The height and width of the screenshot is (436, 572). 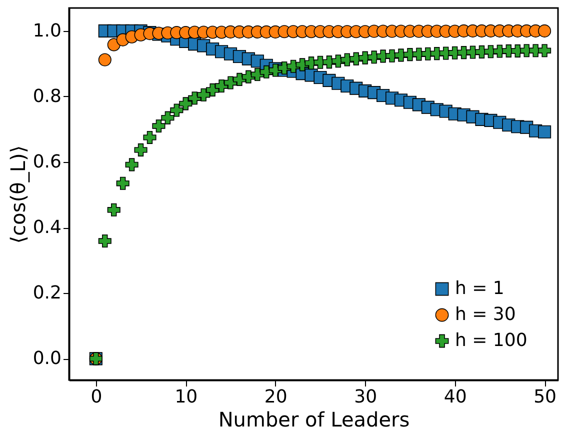 I want to click on x-axis-title: Number of Leaders, so click(x=314, y=420).